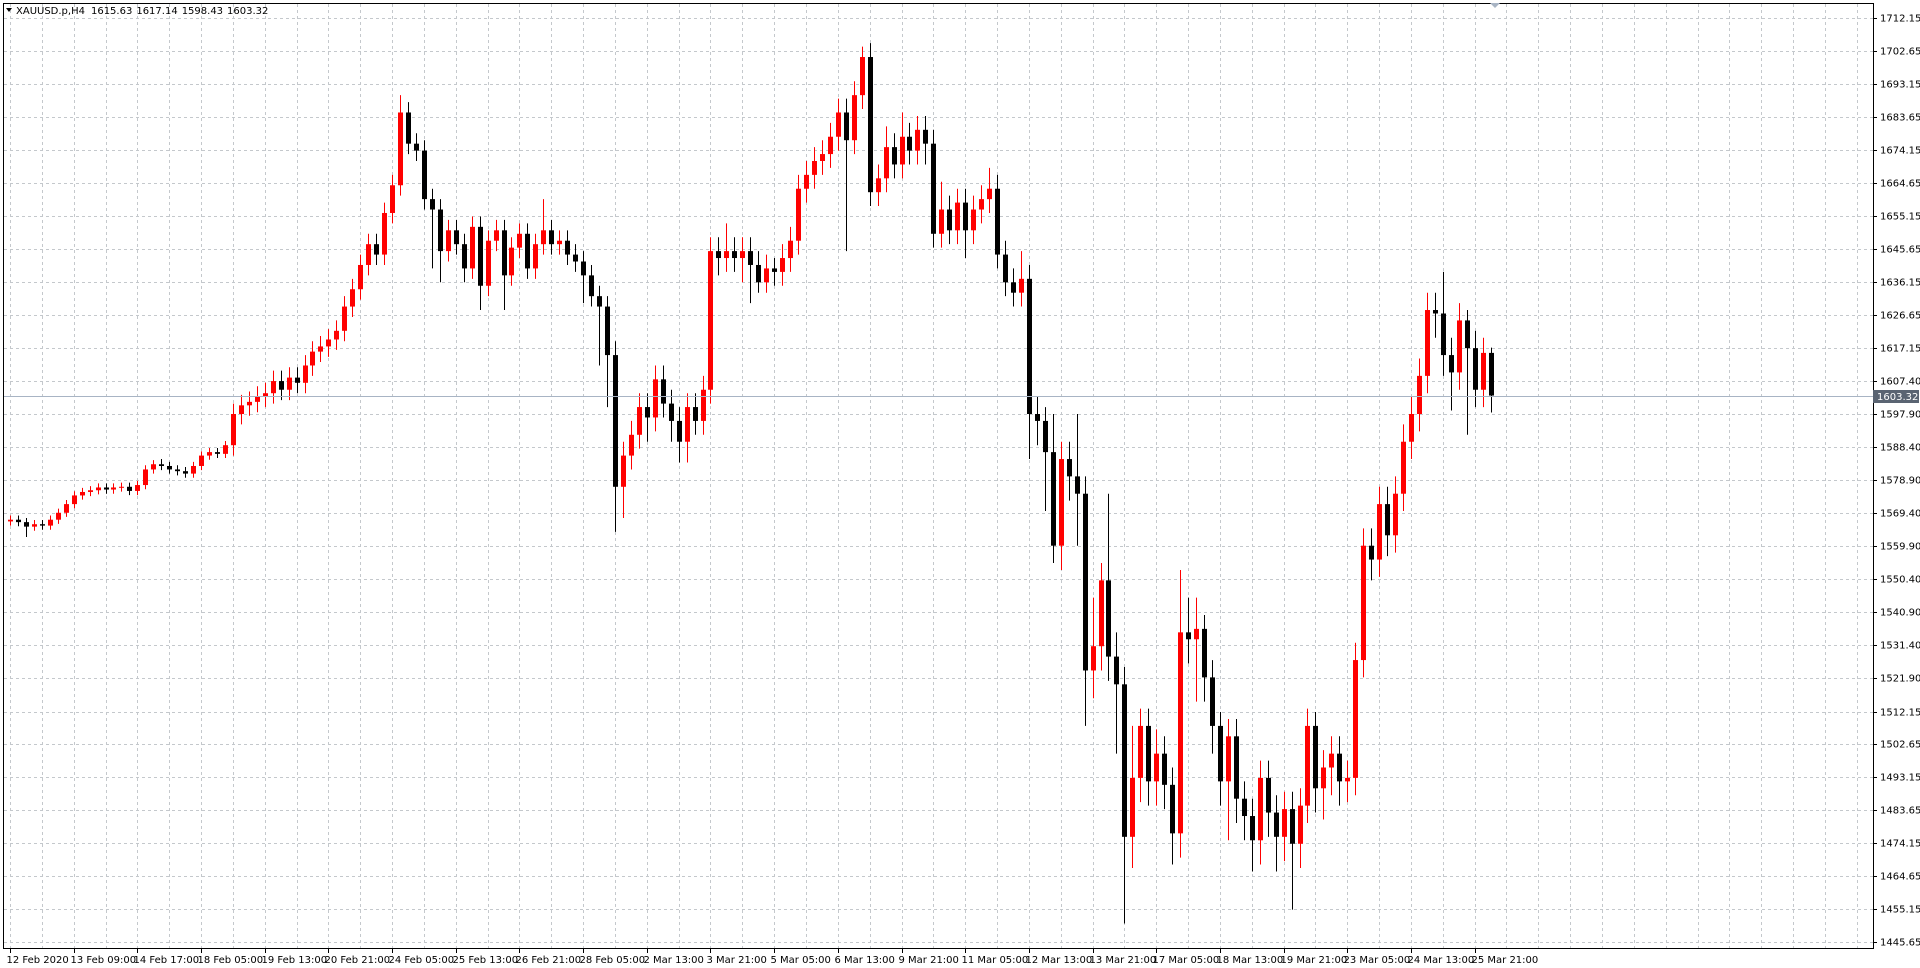 The width and height of the screenshot is (1920, 968). Describe the element at coordinates (1900, 283) in the screenshot. I see `y-tick-label: 1636.15` at that location.